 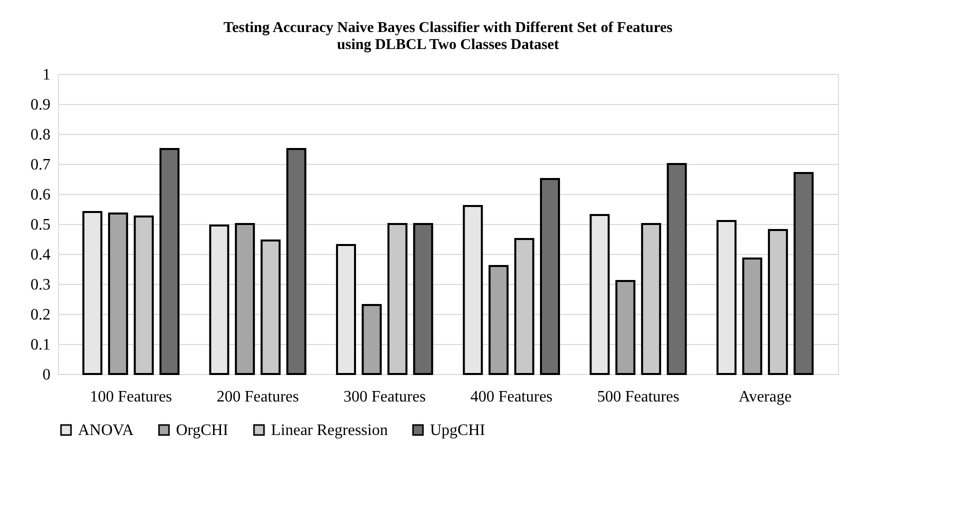 I want to click on x-tick-label: 100 Features, so click(x=131, y=397).